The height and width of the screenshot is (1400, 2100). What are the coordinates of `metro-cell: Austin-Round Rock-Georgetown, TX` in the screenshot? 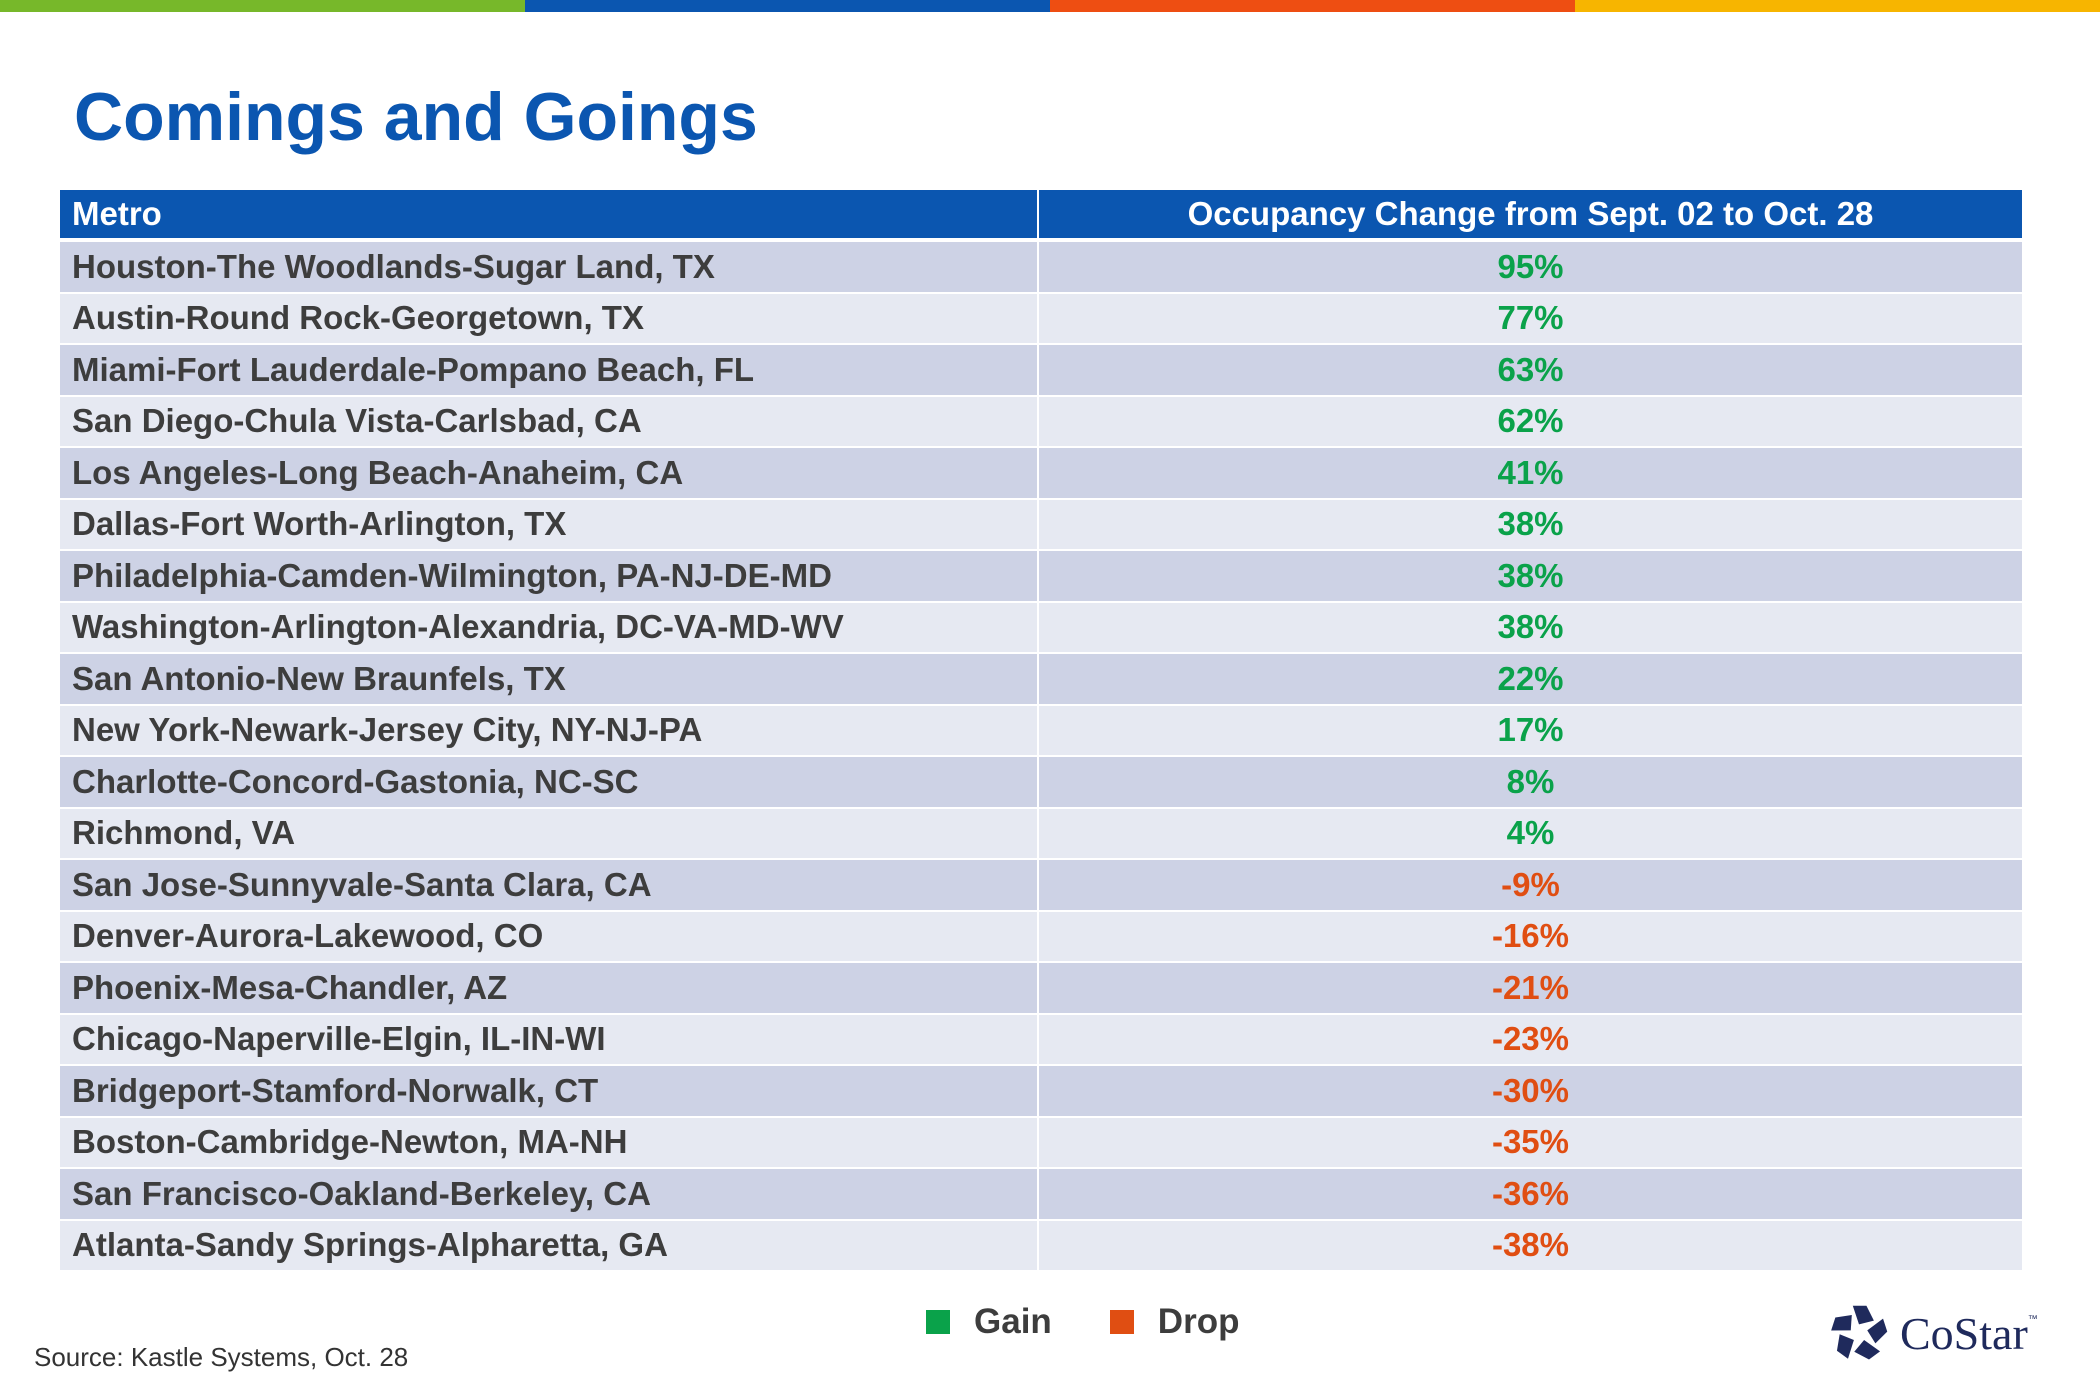 It's located at (549, 318).